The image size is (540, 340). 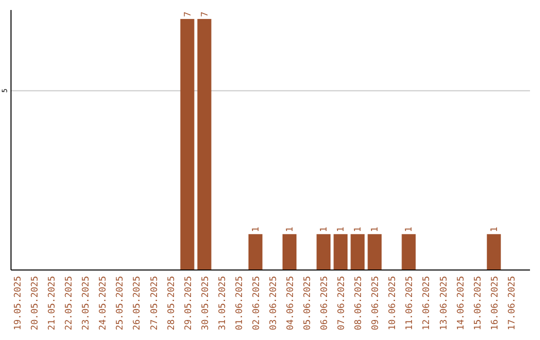 What do you see at coordinates (273, 303) in the screenshot?
I see `x-tick-label: 03.06.2025` at bounding box center [273, 303].